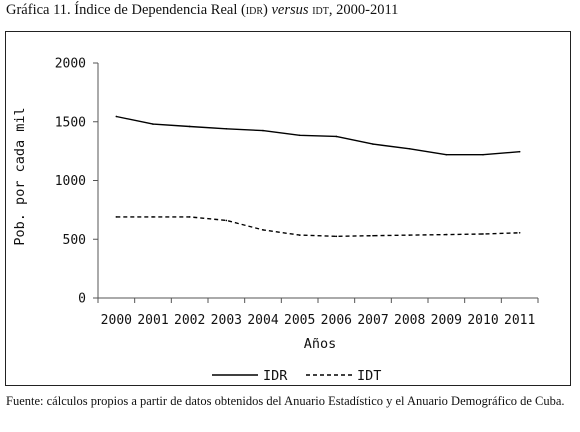  I want to click on x-tick-label: 2001, so click(152, 320).